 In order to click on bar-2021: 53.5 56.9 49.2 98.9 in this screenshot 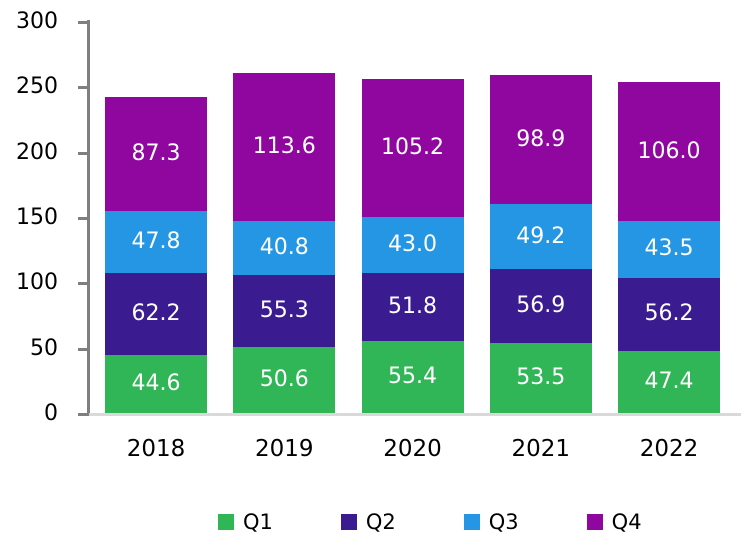, I will do `click(540, 244)`.